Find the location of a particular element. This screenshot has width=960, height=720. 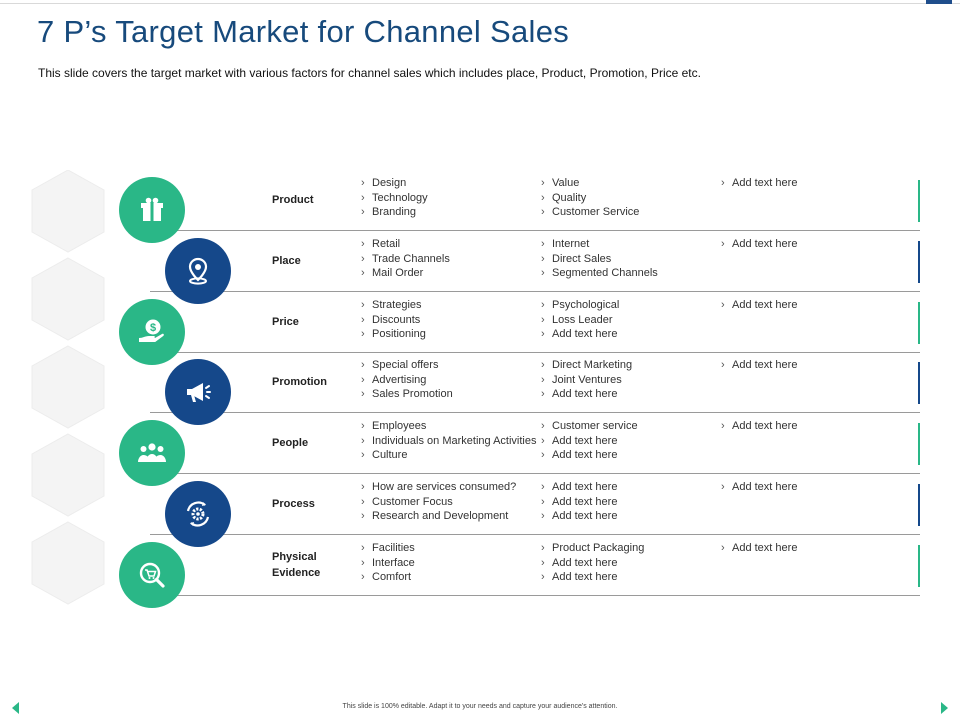

list-item: Retail is located at coordinates (405, 244).